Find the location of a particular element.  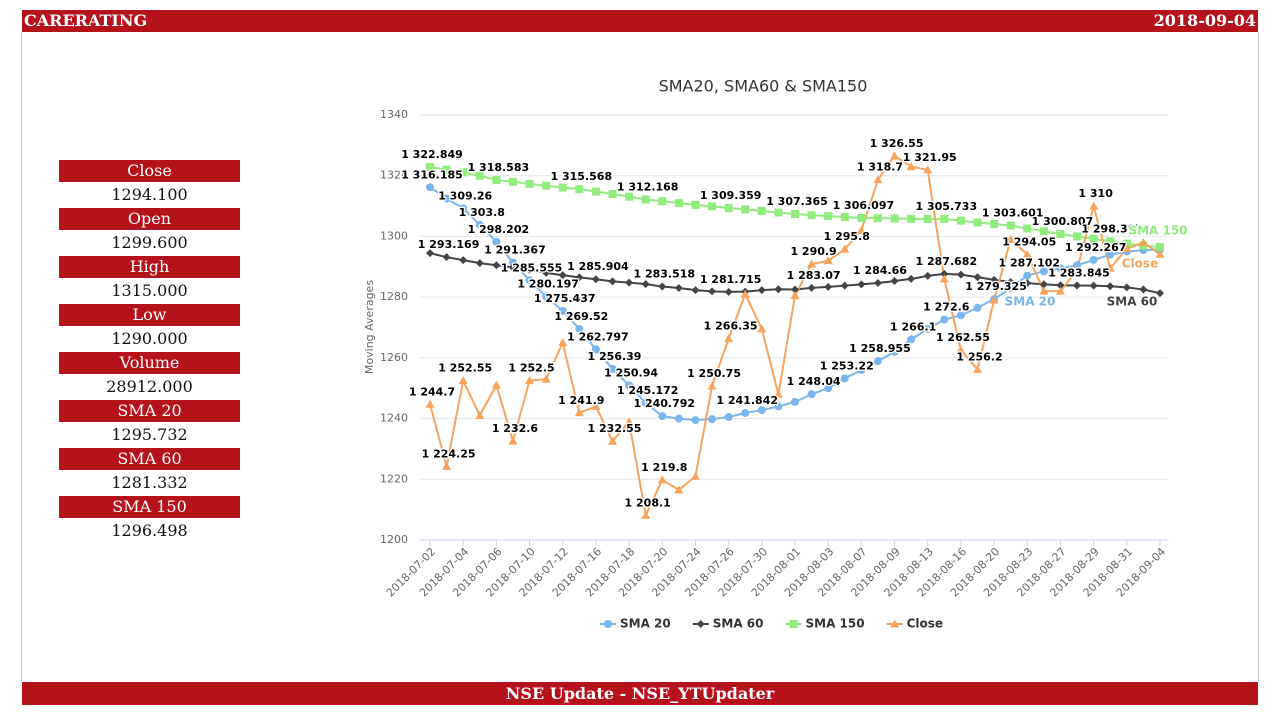

data-label: 1 279.325 is located at coordinates (996, 286).